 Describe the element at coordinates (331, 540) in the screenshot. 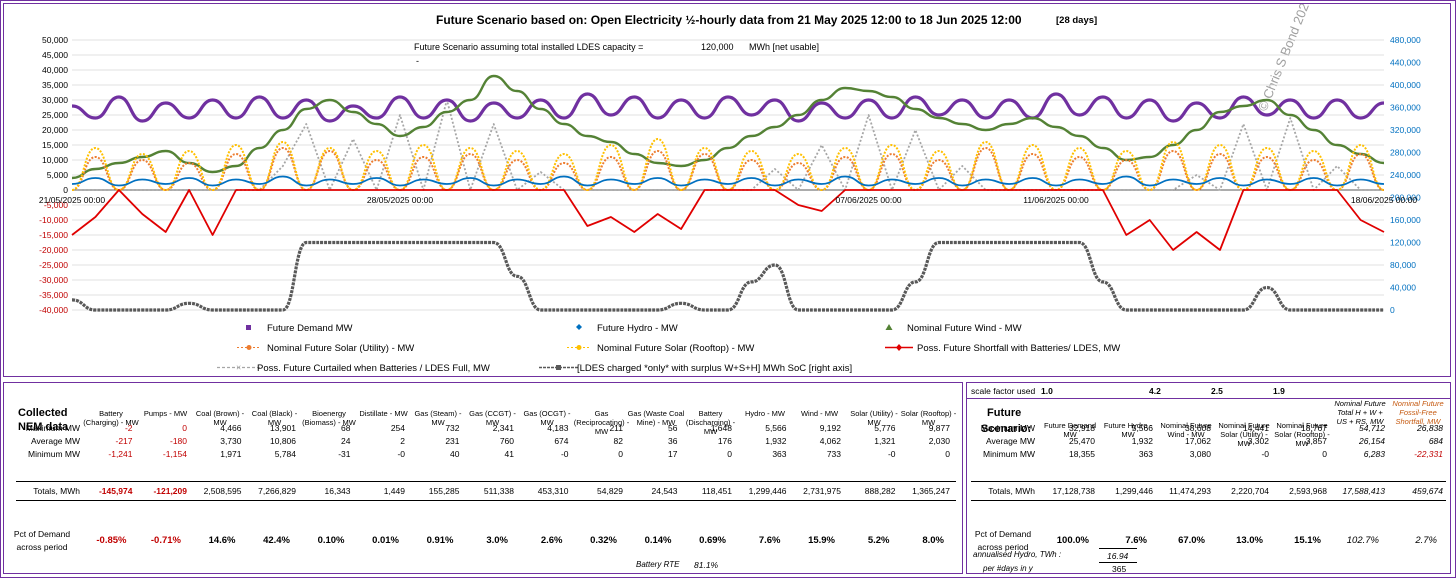

I see `nem-pct-cell: 0.10%` at that location.